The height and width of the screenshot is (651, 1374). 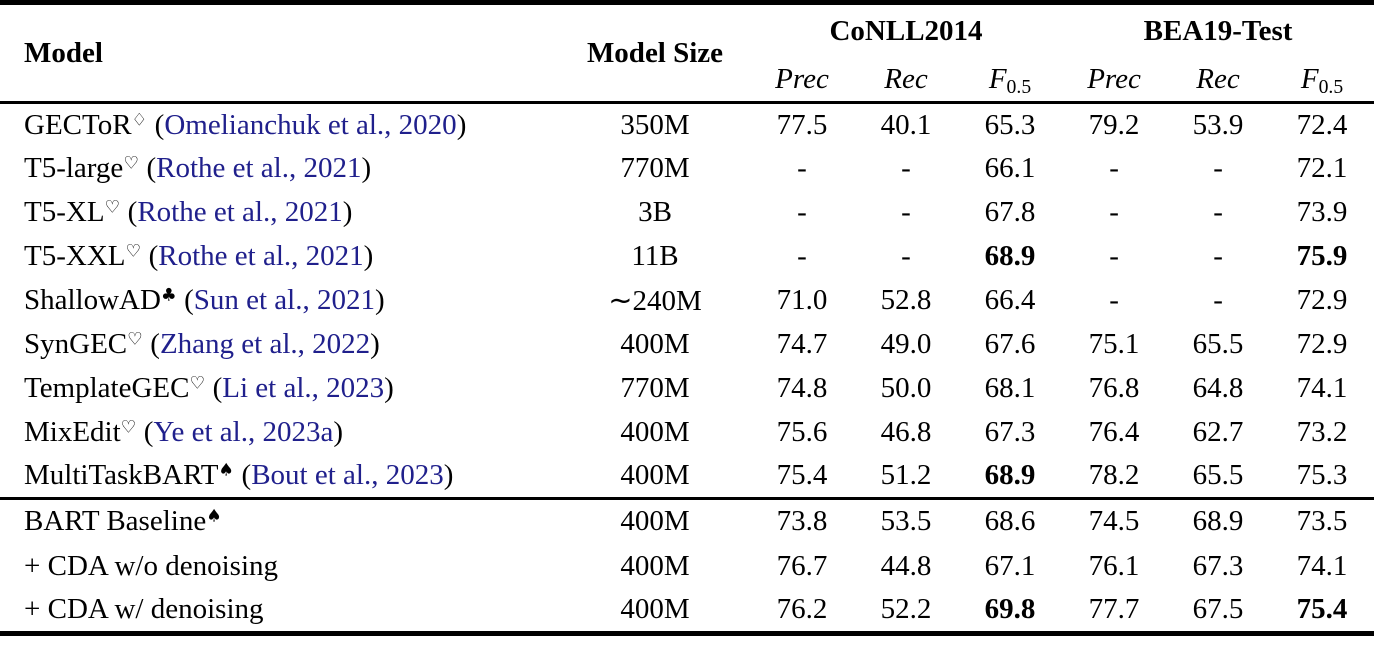 I want to click on metric-value-cell: 73.8, so click(x=802, y=521).